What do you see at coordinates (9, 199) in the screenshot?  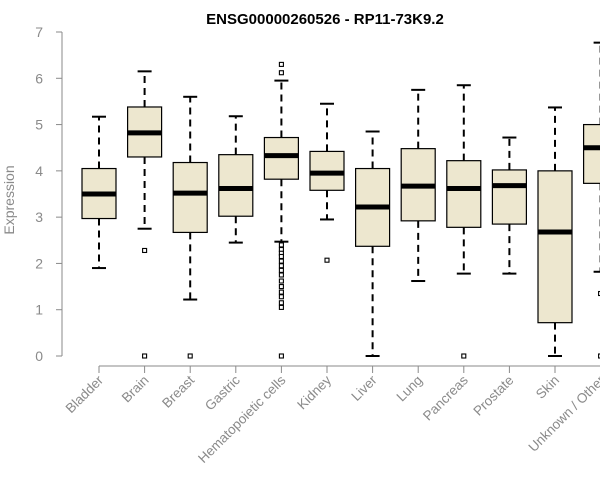 I see `y-axis-label: Expression` at bounding box center [9, 199].